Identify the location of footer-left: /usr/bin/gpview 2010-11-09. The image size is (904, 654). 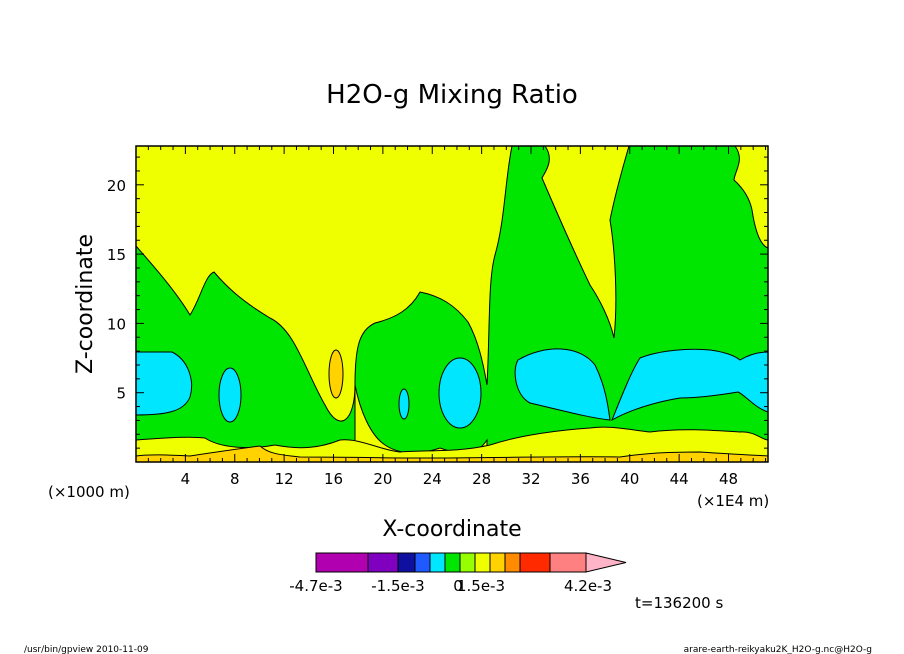
(86, 649).